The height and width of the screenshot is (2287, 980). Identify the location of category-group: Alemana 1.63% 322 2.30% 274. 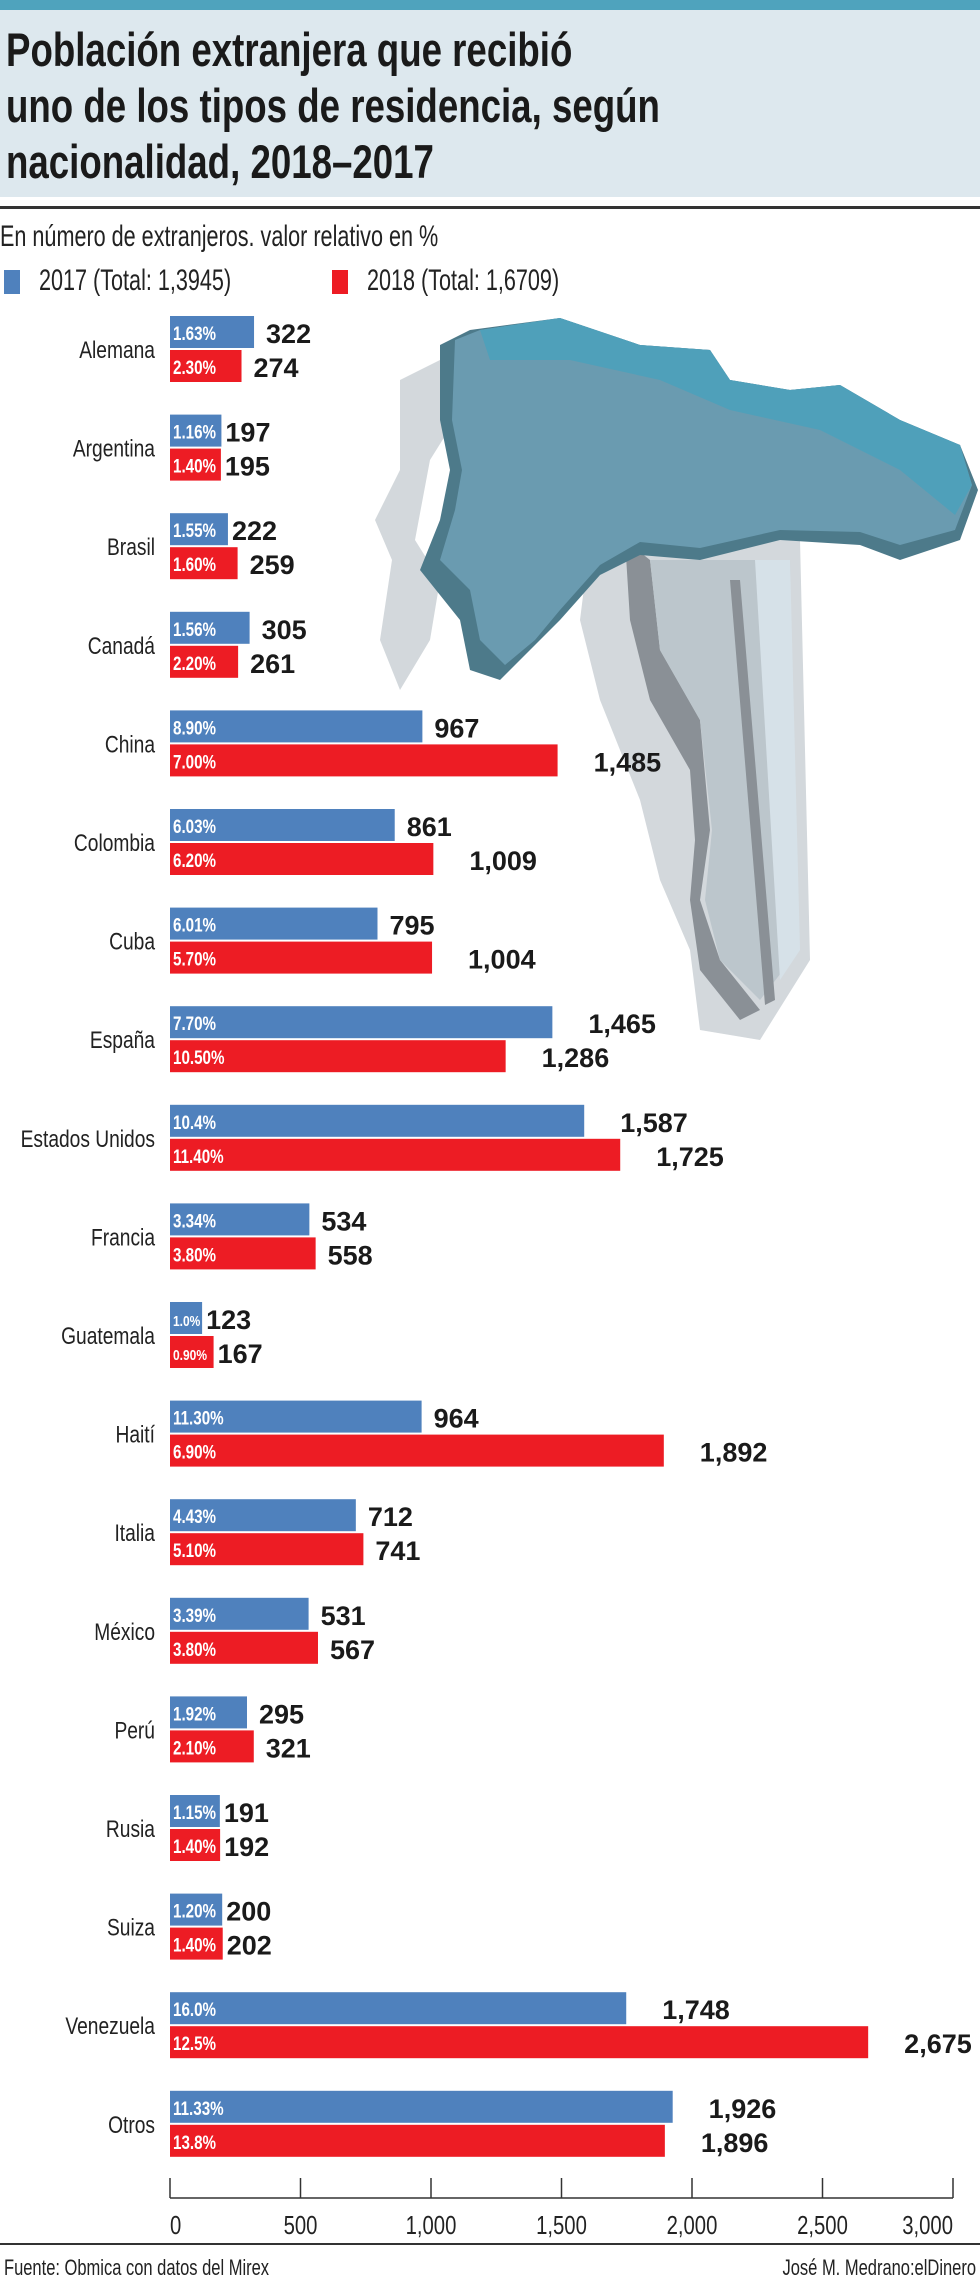
(195, 349).